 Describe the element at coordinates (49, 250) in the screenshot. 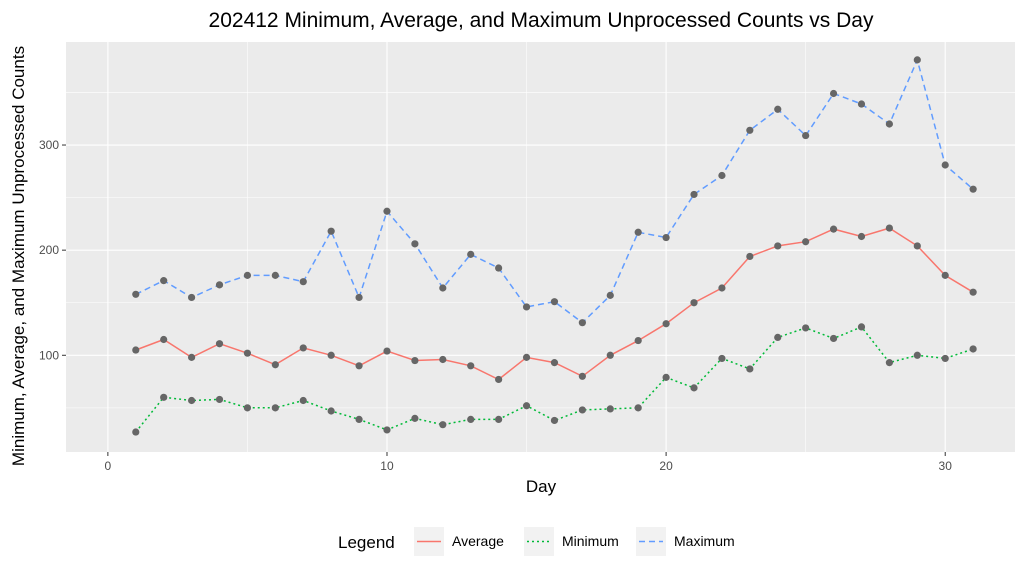

I see `y-tick-label: 200` at that location.